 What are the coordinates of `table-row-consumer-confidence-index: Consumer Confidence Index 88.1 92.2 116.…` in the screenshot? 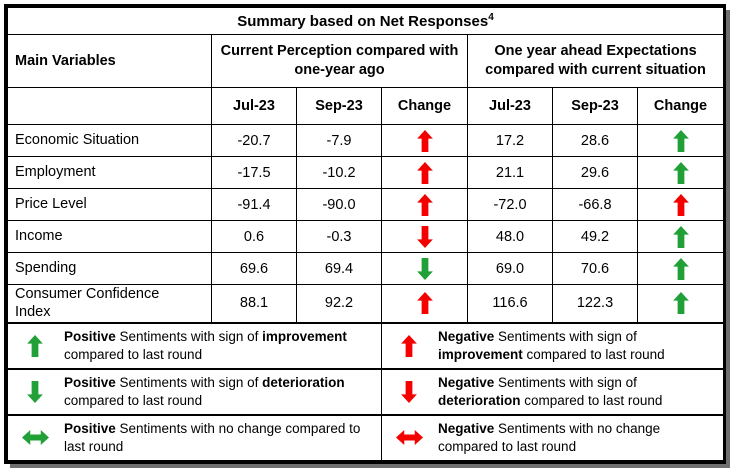 It's located at (366, 303).